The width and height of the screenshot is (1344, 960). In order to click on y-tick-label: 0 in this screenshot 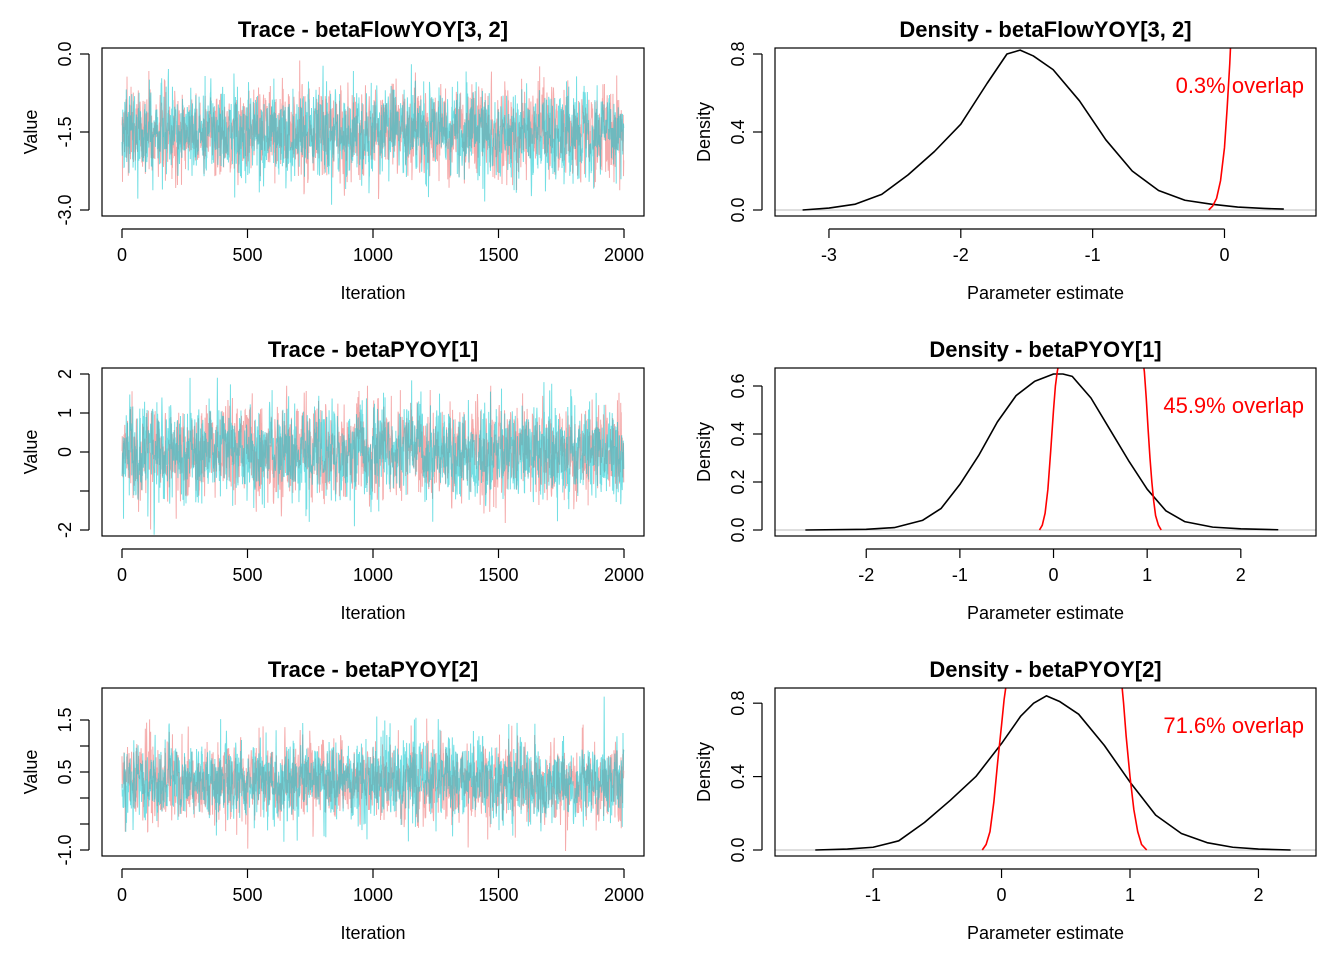, I will do `click(65, 452)`.